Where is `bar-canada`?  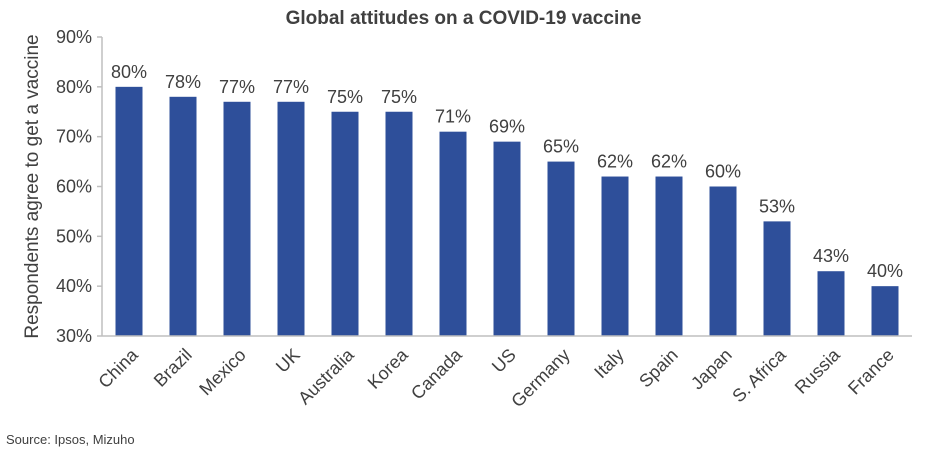
bar-canada is located at coordinates (453, 233).